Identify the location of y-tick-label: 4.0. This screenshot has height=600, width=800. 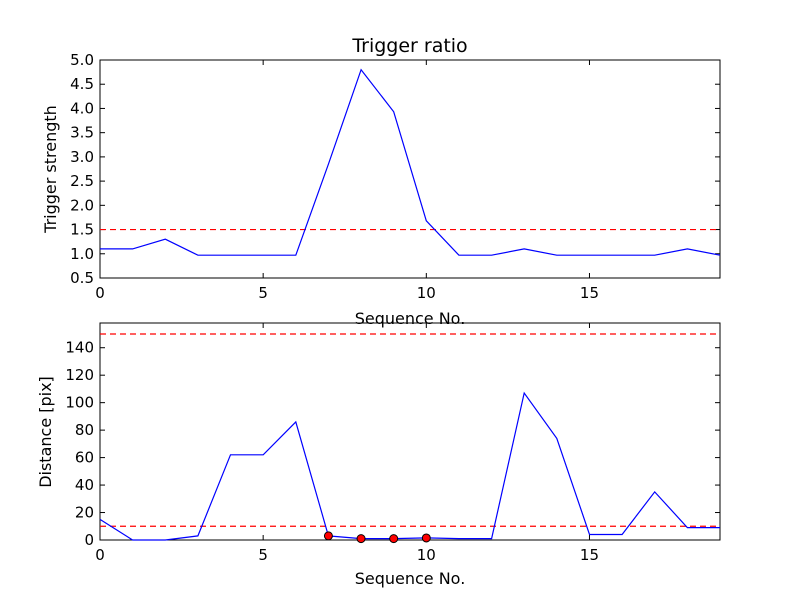
(82, 108).